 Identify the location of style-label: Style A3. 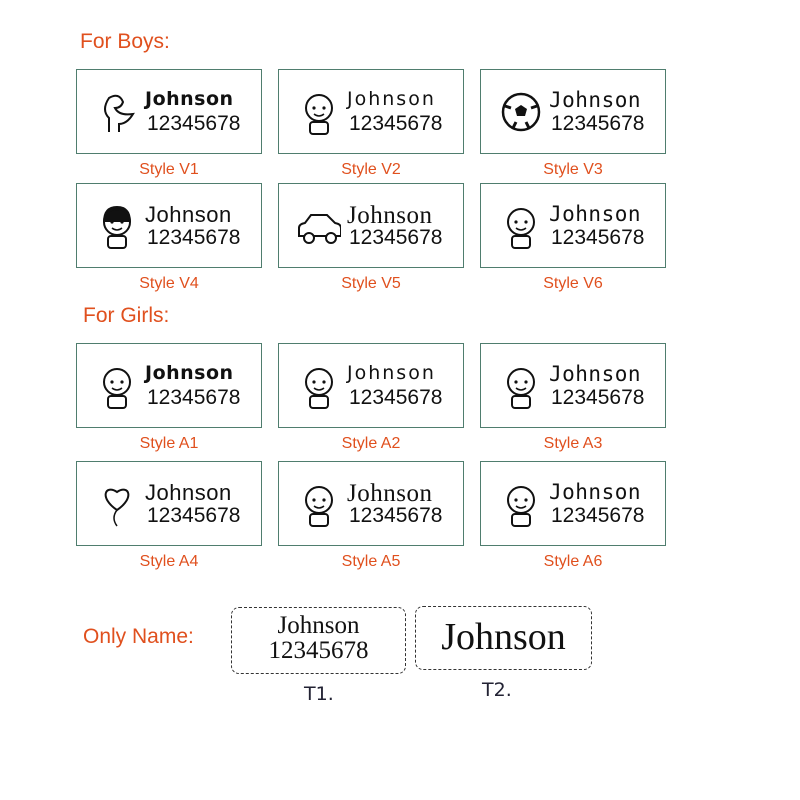
(573, 443).